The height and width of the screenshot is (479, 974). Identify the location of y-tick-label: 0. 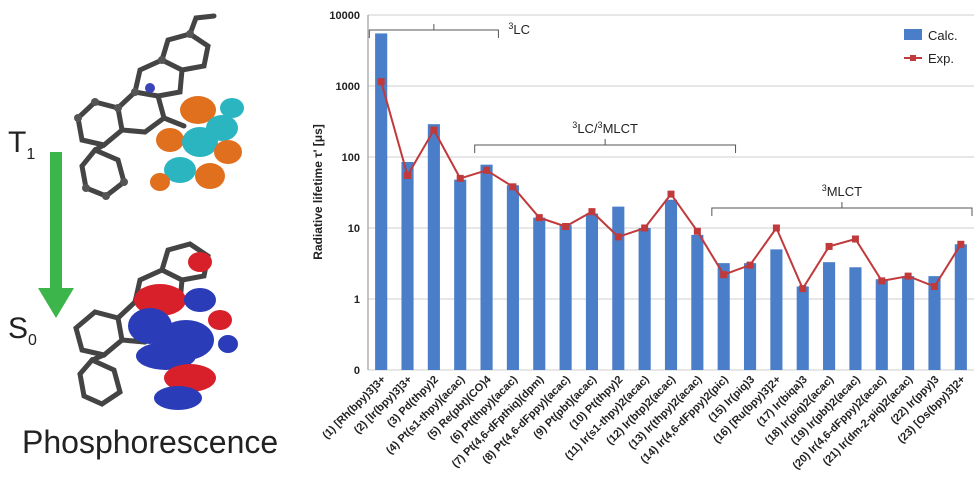
(357, 371).